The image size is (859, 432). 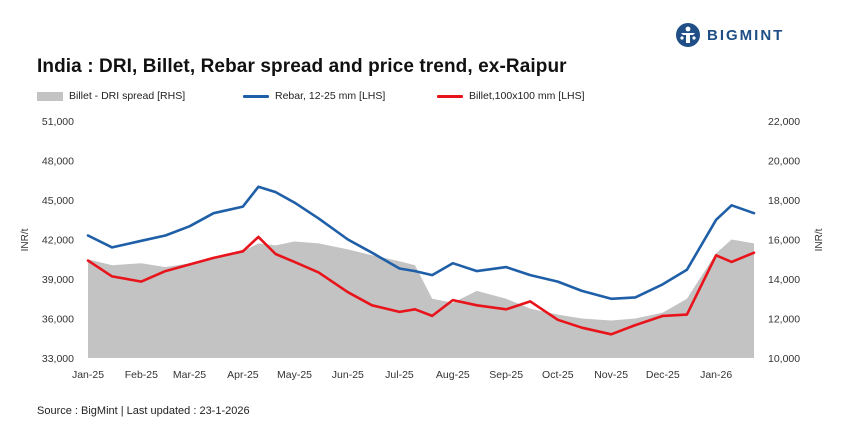 I want to click on legend-swatch-rebar, so click(x=256, y=96).